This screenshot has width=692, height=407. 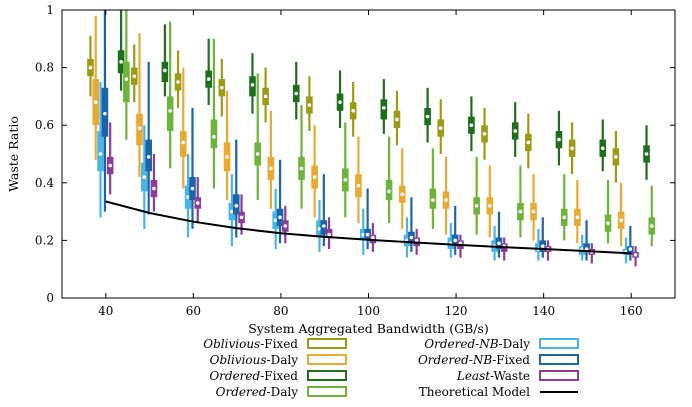 I want to click on x-tick-label: 120, so click(x=456, y=311).